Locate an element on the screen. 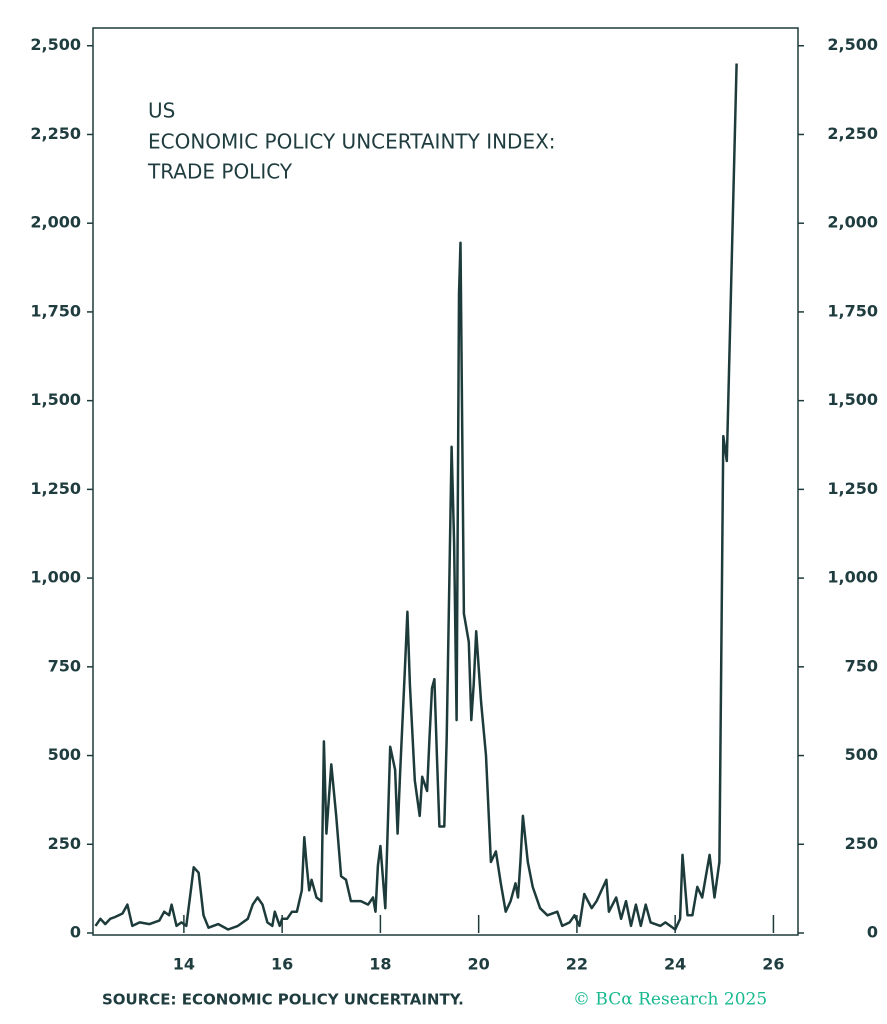 Image resolution: width=887 pixels, height=1024 pixels. chart-title: US is located at coordinates (161, 111).